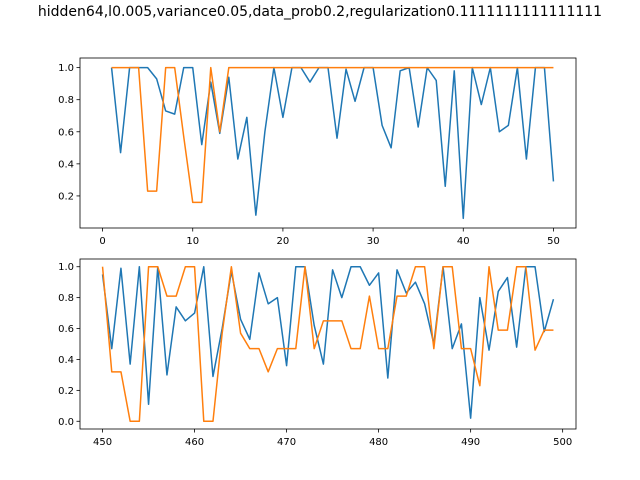 The height and width of the screenshot is (480, 640). What do you see at coordinates (66, 422) in the screenshot?
I see `y-tick-label: 0.0` at bounding box center [66, 422].